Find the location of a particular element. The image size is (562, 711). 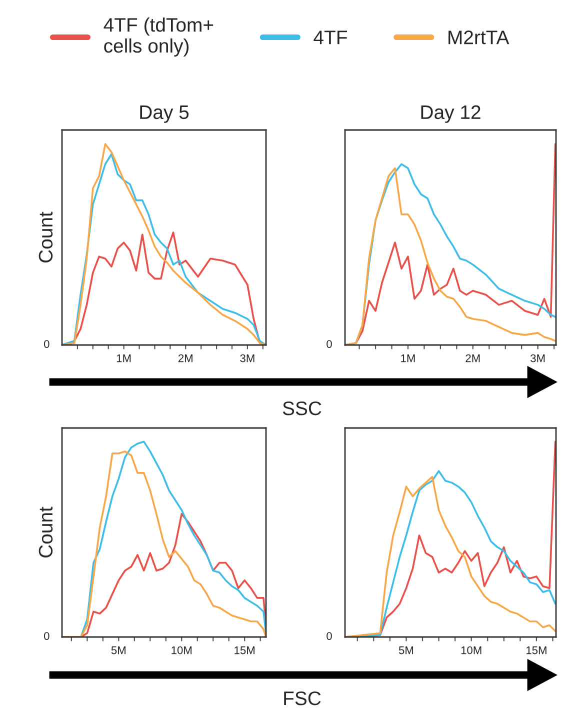

x-axis-title: SSC is located at coordinates (302, 408).